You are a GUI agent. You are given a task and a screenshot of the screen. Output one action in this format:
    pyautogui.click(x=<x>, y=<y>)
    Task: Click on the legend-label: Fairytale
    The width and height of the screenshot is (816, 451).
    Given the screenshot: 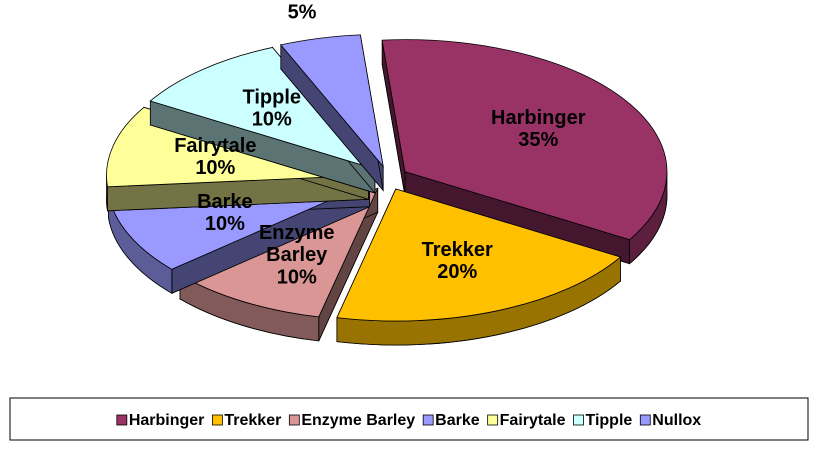 What is the action you would take?
    pyautogui.click(x=533, y=420)
    